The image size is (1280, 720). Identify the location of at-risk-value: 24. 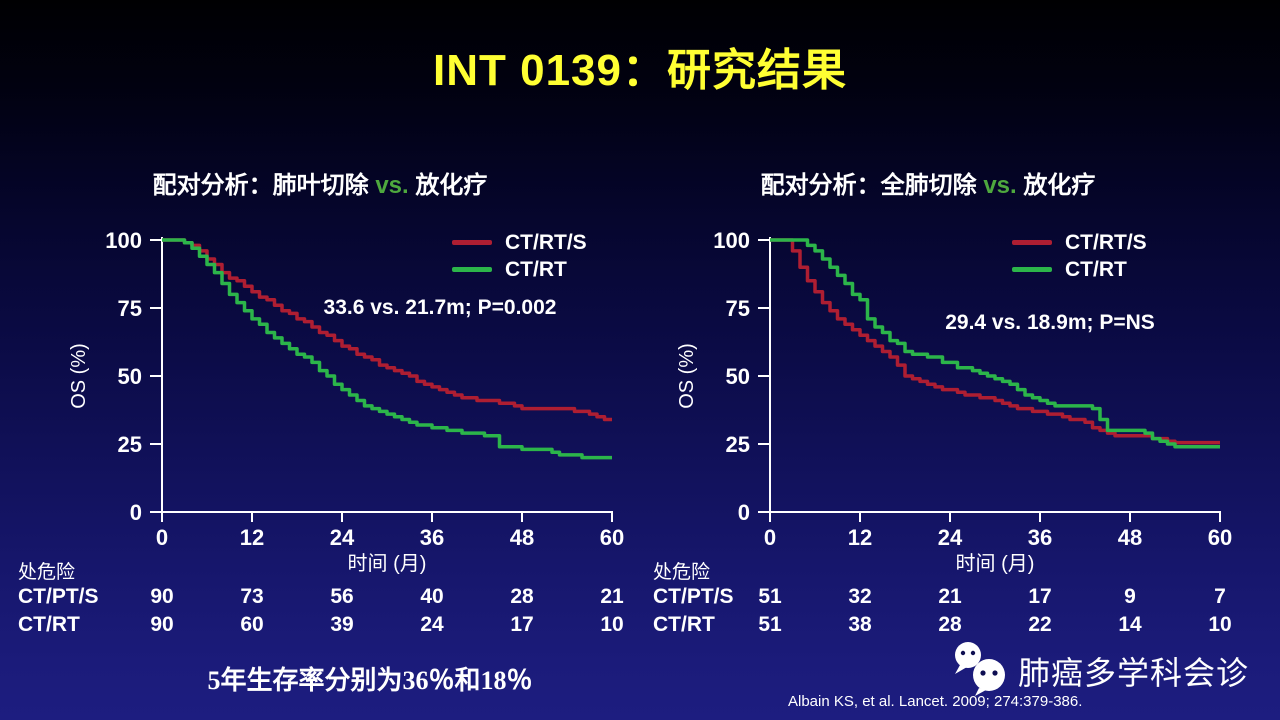
(432, 624).